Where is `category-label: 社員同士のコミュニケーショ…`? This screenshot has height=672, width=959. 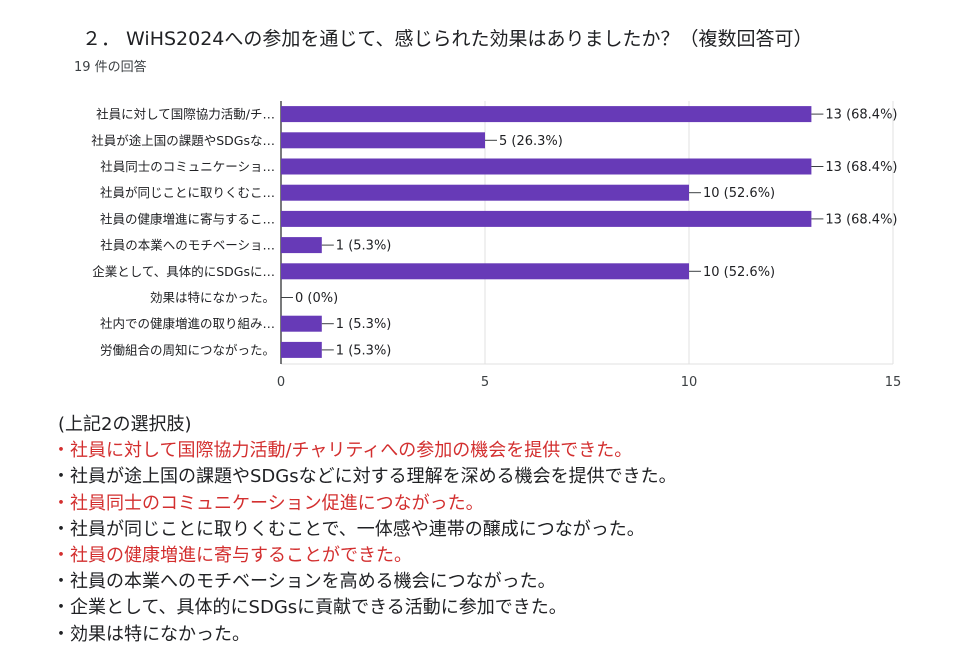 category-label: 社員同士のコミュニケーショ… is located at coordinates (187, 166).